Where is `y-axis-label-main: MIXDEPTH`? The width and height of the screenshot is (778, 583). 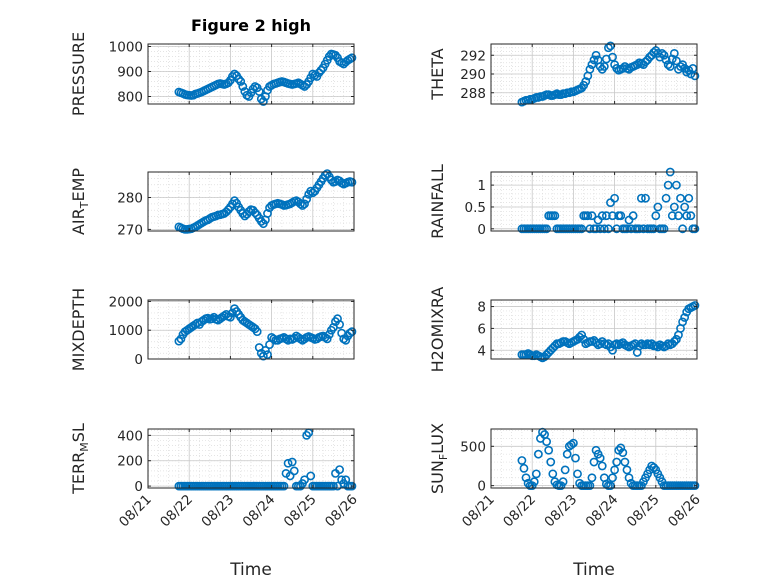 y-axis-label-main: MIXDEPTH is located at coordinates (78, 329).